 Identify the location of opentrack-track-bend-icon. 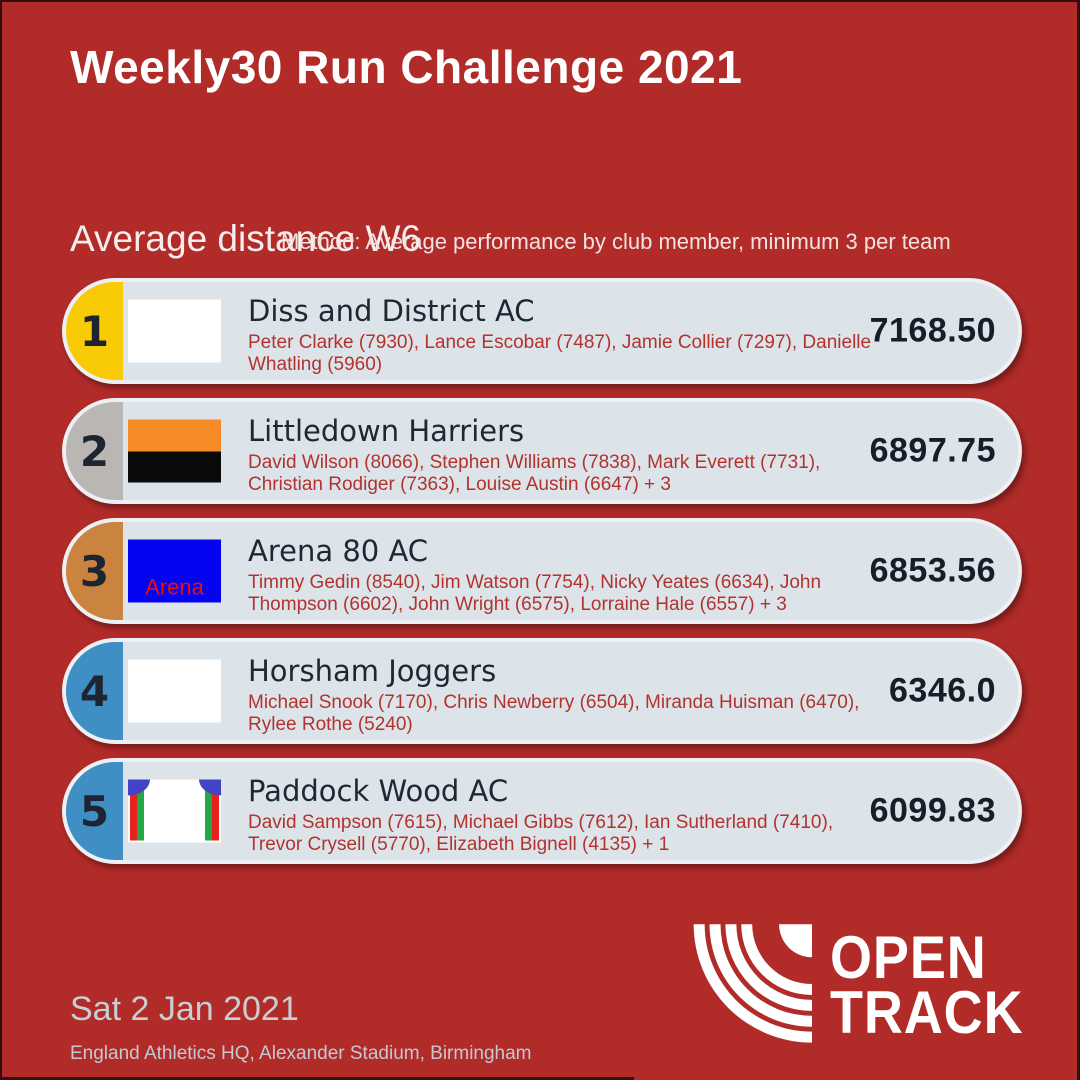
(752, 983).